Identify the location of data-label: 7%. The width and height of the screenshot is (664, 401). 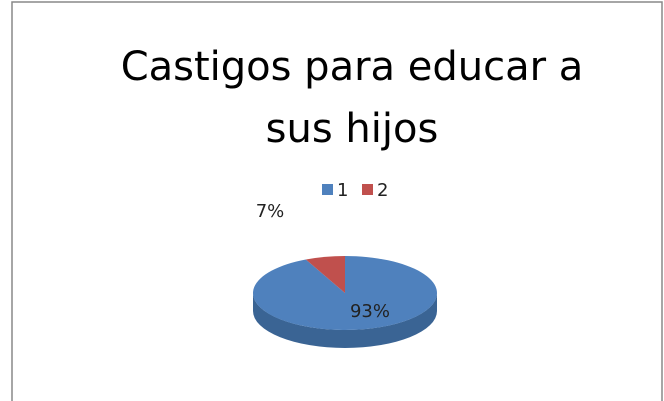
(270, 211).